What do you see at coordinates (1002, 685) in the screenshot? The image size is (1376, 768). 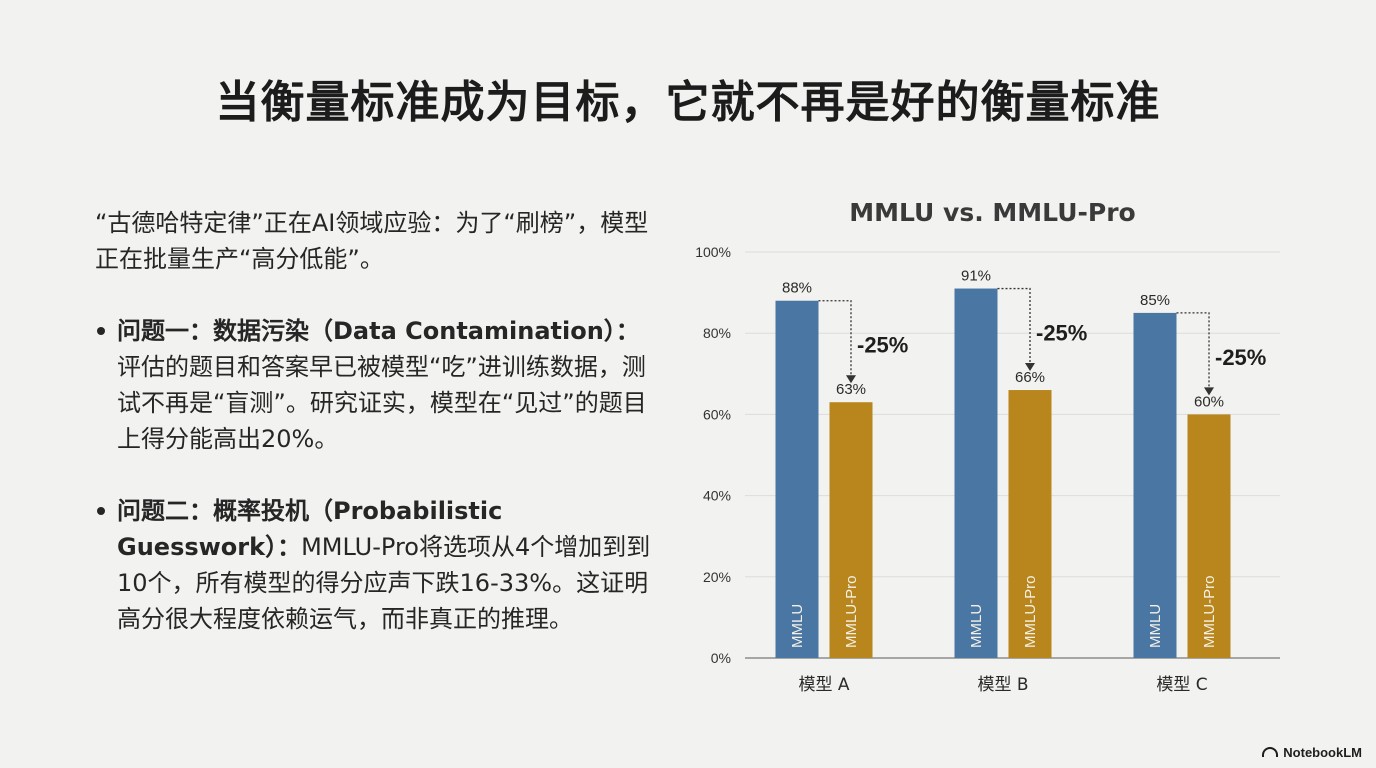 I see `x-tick-label: 模型 B` at bounding box center [1002, 685].